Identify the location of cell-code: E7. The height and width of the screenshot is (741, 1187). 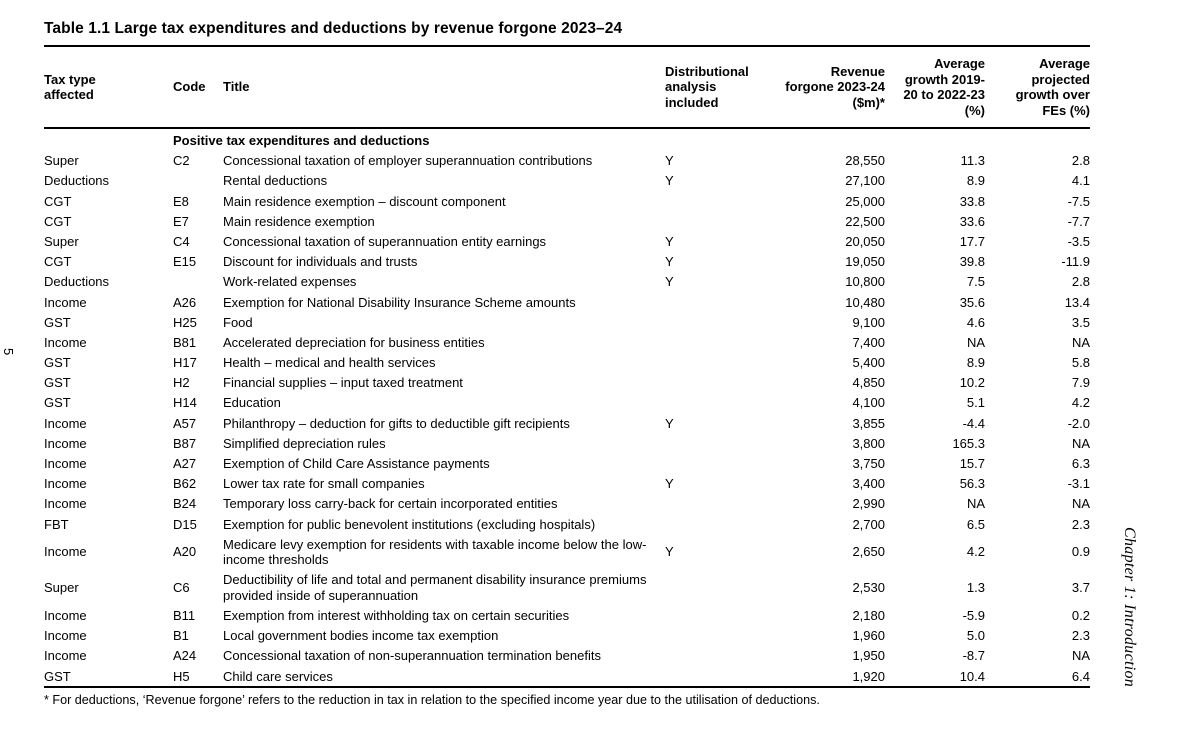
(181, 221).